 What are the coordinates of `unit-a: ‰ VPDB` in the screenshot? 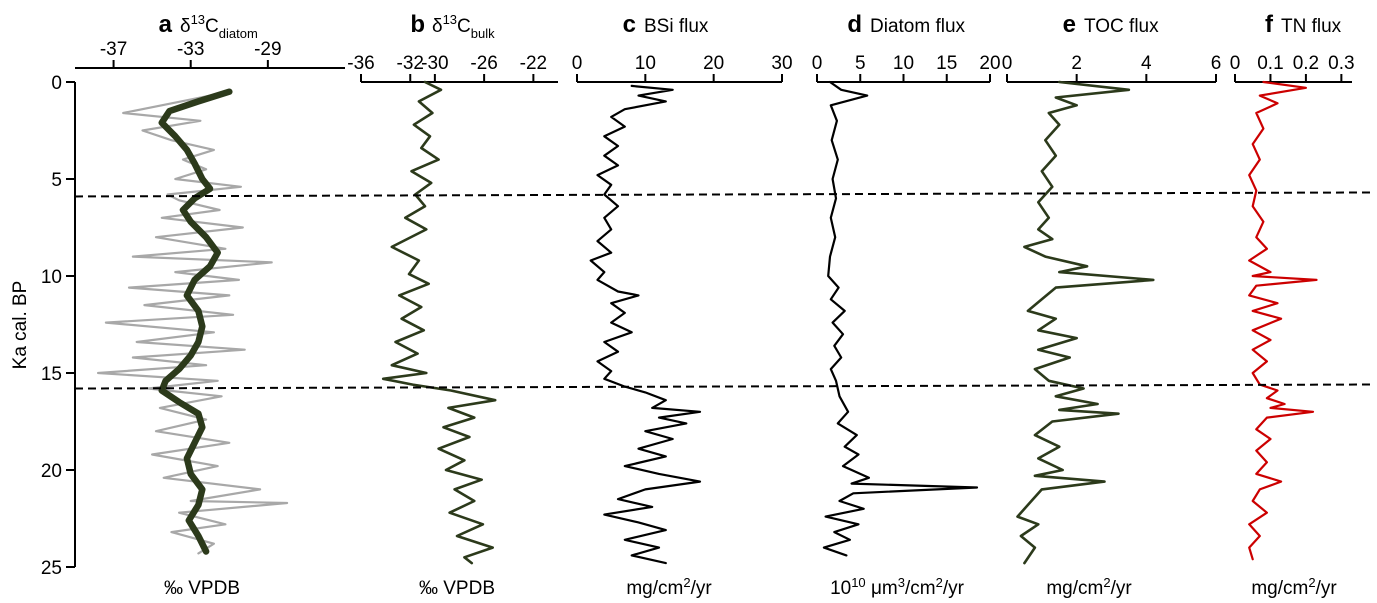 It's located at (202, 588).